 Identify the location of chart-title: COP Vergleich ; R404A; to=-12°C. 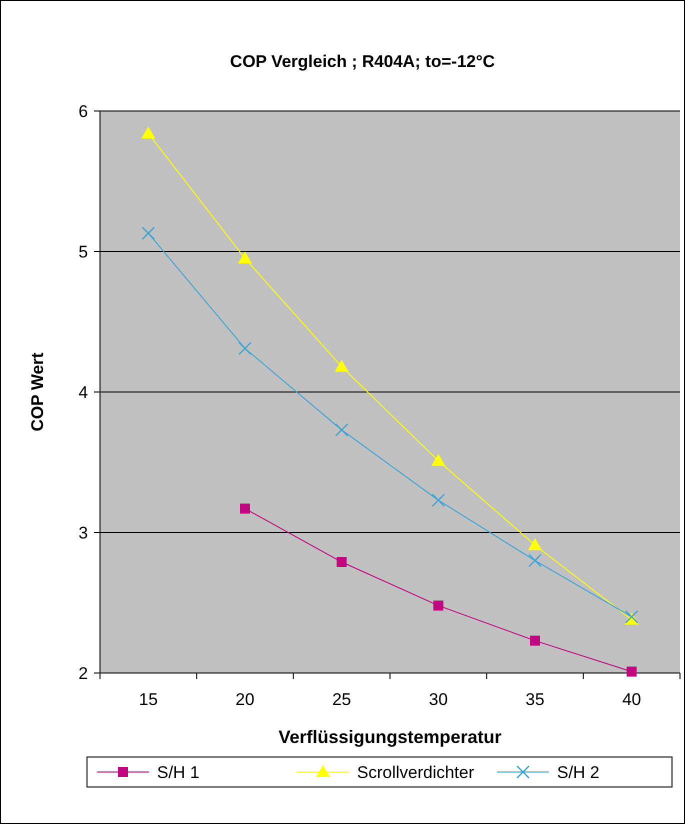
(362, 61).